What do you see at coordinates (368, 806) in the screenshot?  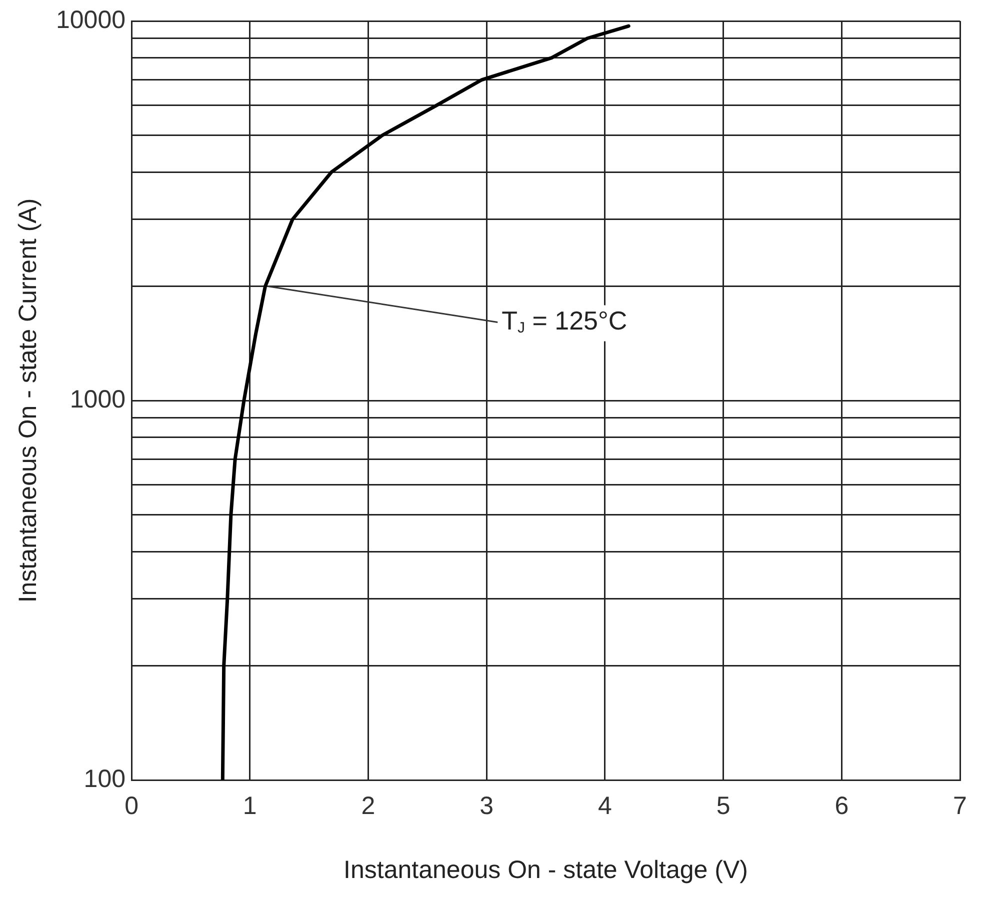 I see `x-tick-label: 2` at bounding box center [368, 806].